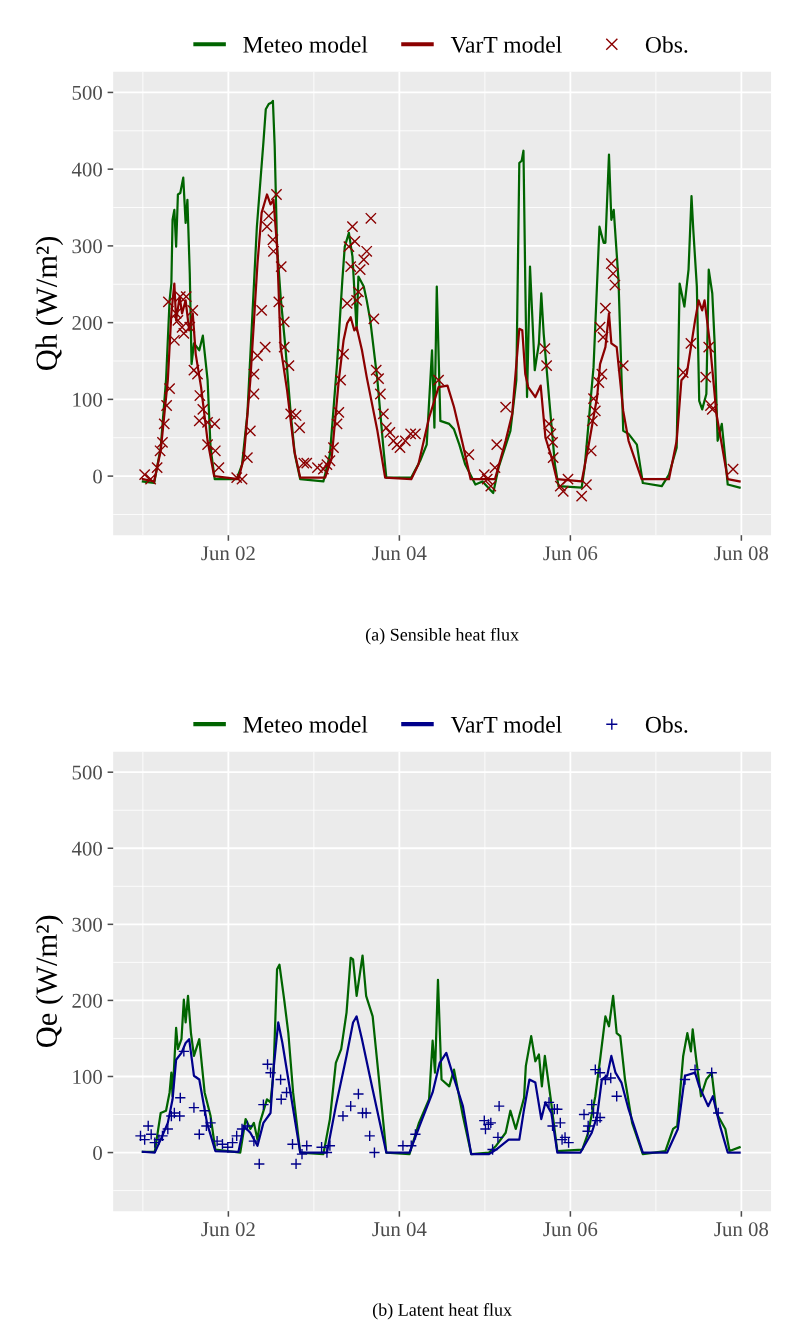 Image resolution: width=786 pixels, height=1328 pixels. I want to click on text: (a) Sensible heat flux, so click(442, 636).